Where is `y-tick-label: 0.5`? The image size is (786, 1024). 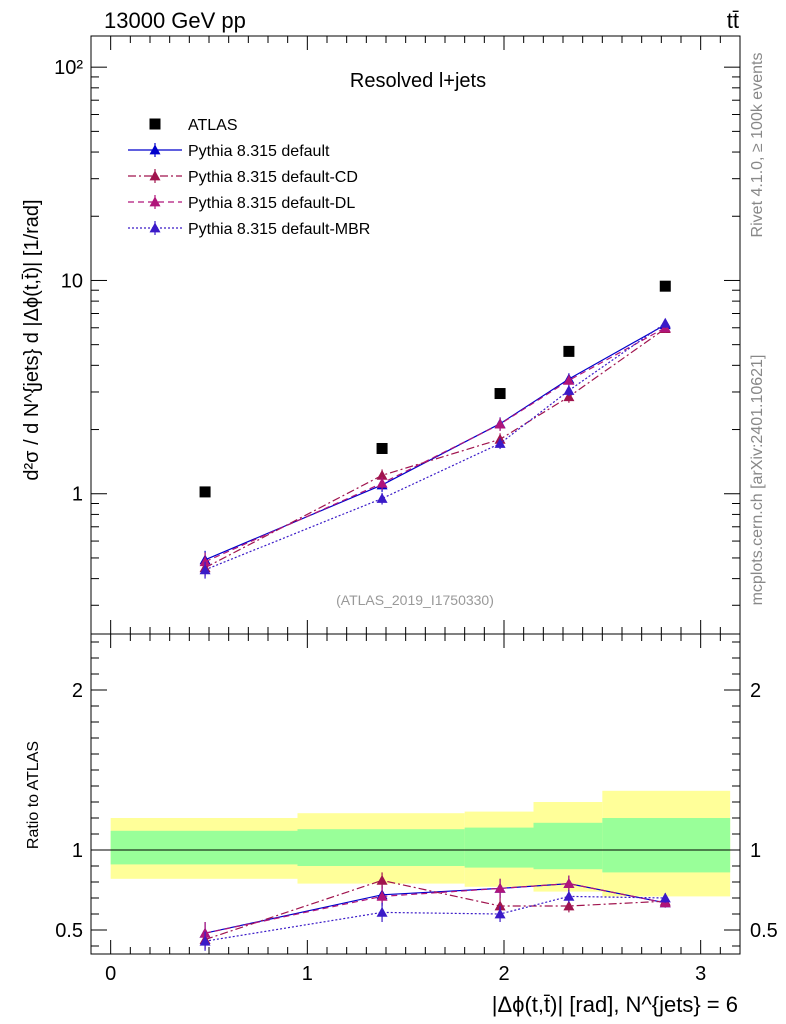 y-tick-label: 0.5 is located at coordinates (69, 931).